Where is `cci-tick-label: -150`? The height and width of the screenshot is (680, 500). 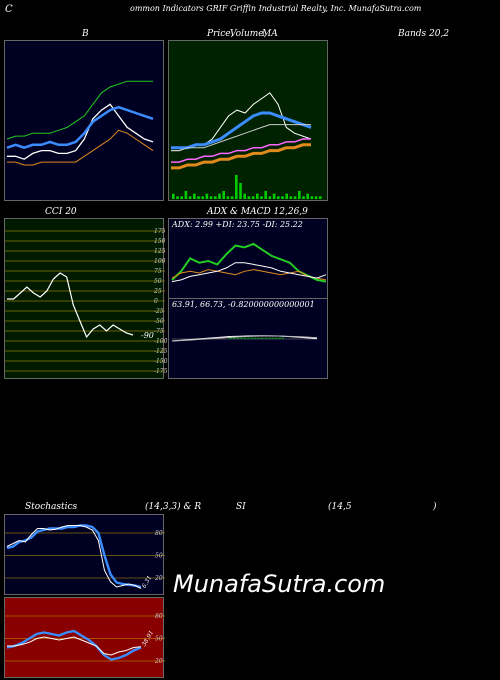 cci-tick-label: -150 is located at coordinates (161, 361).